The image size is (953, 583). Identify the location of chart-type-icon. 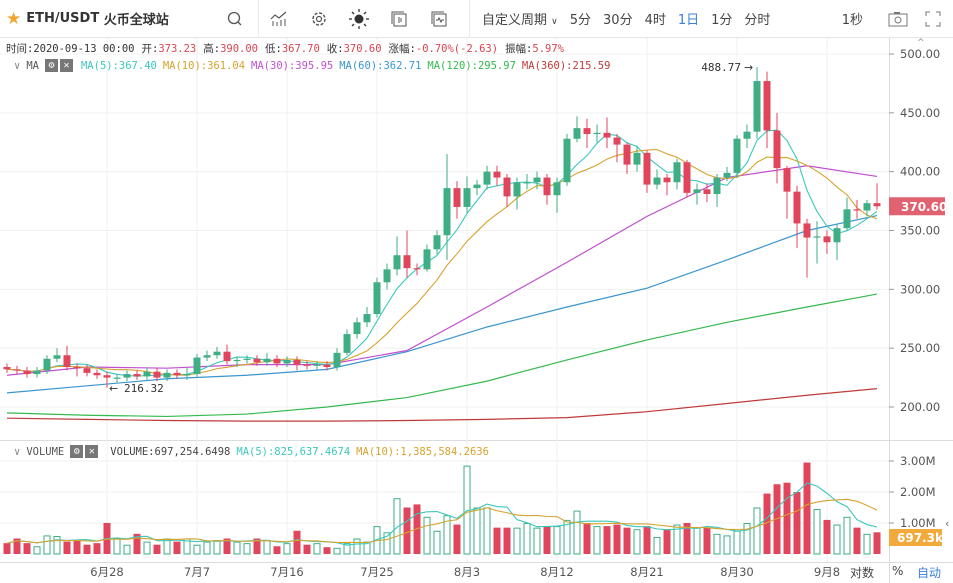
(279, 19).